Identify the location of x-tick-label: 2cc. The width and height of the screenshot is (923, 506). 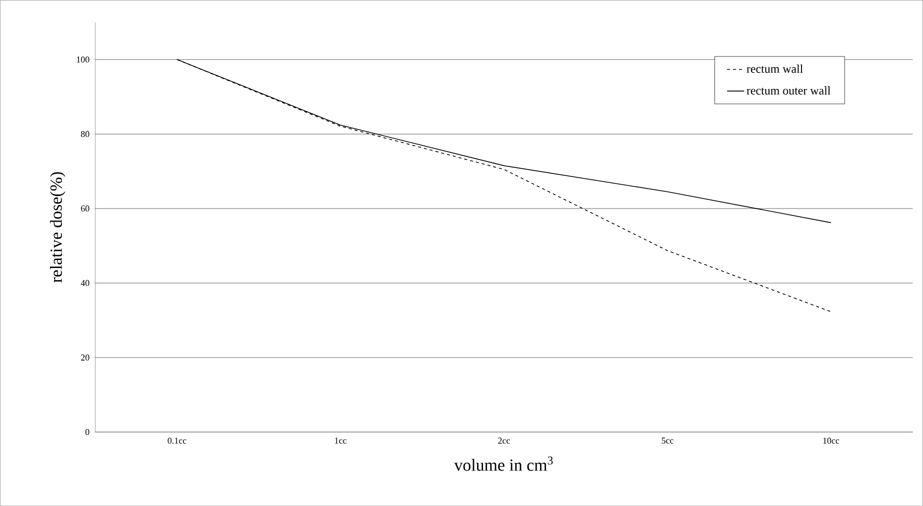
(504, 441).